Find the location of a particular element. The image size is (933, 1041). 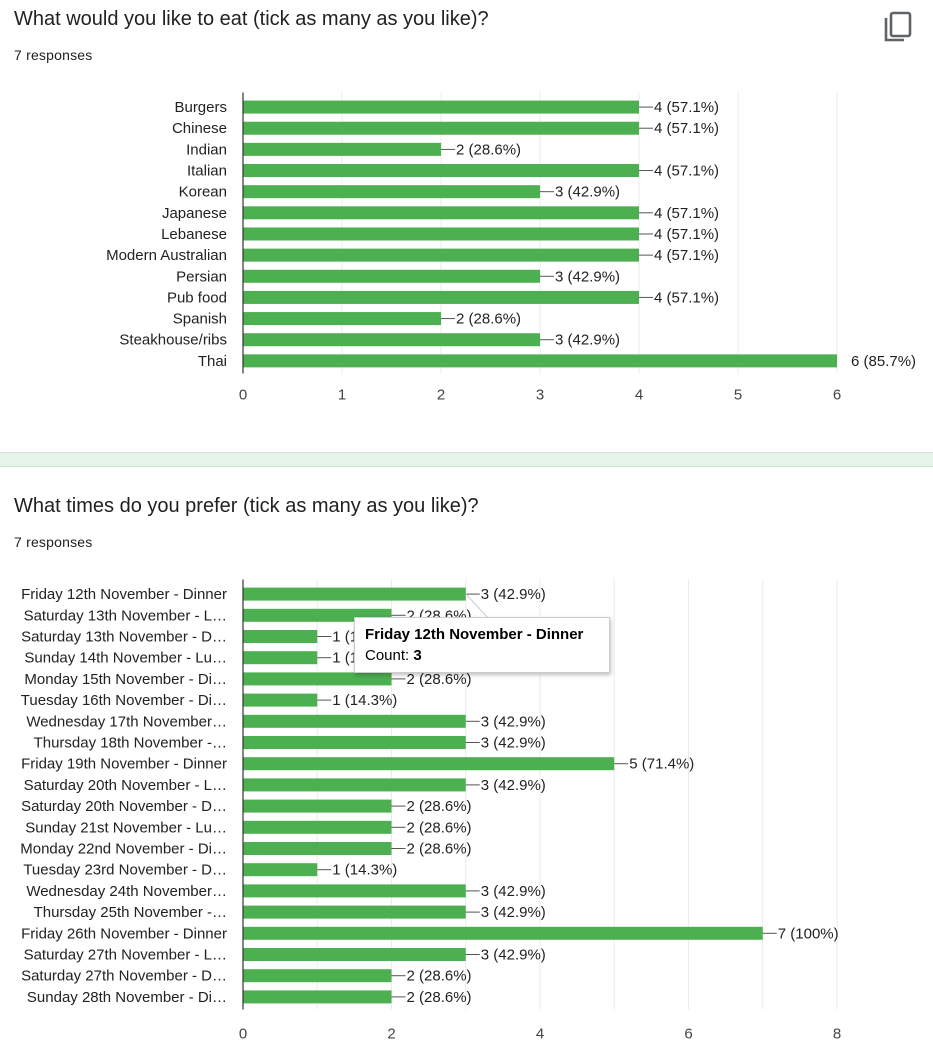

chart-tooltip: Friday 12th November - Dinner Count: 3 is located at coordinates (482, 645).